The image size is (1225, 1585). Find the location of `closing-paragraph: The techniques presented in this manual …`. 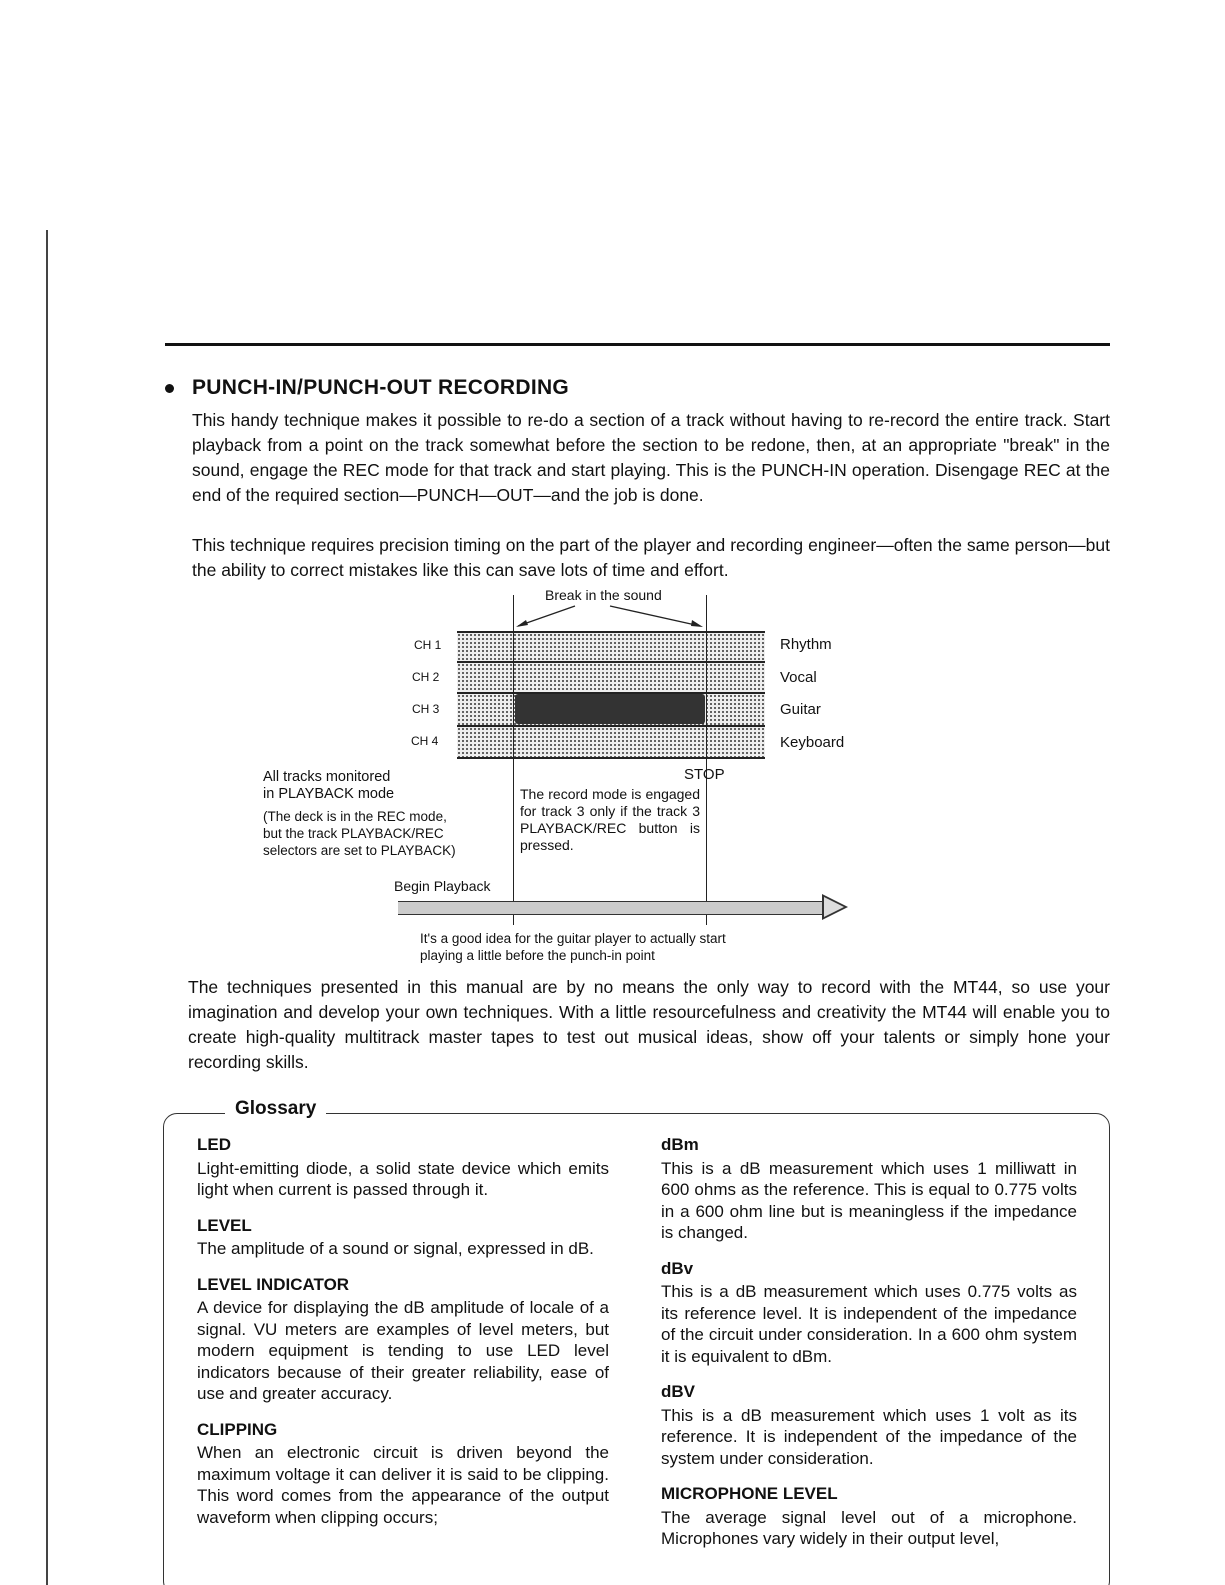

closing-paragraph: The techniques presented in this manual … is located at coordinates (649, 1024).